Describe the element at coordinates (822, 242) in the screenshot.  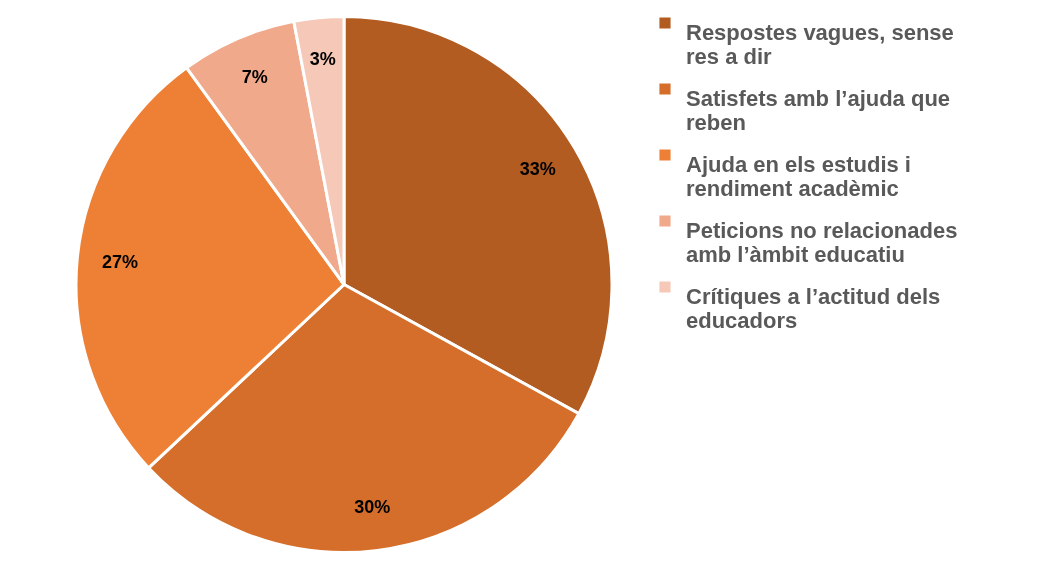
I see `legend-label: Peticions no relacionades amb l’àmbit educatiu` at that location.